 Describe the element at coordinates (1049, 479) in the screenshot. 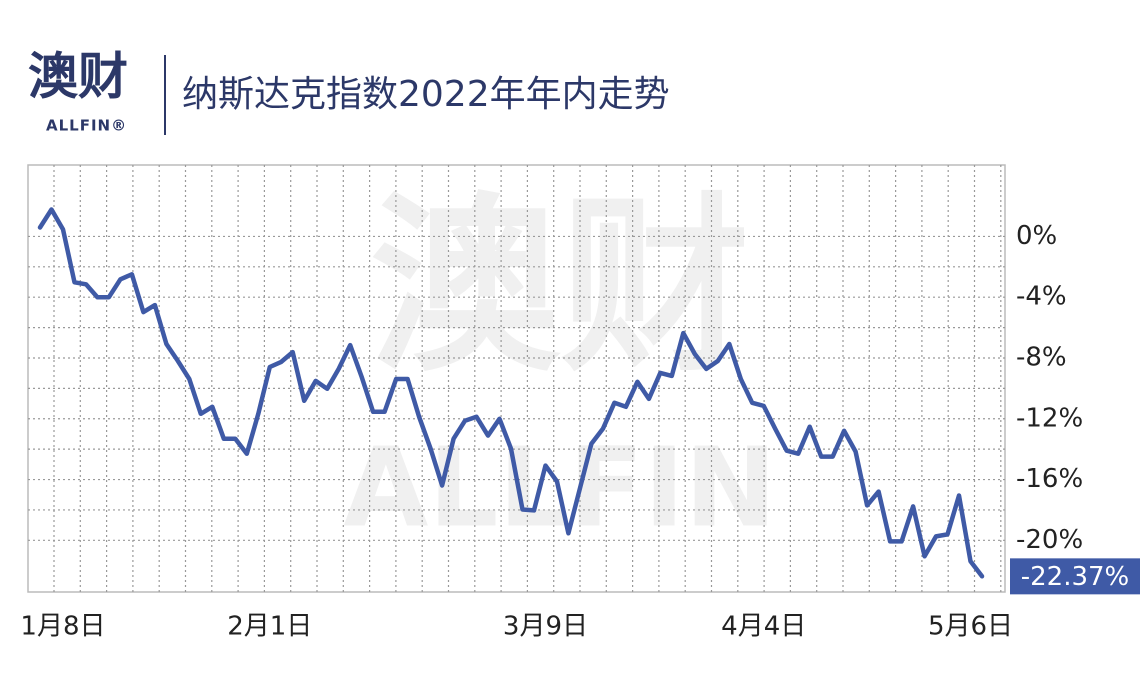

I see `y-tick-label: -16%` at that location.